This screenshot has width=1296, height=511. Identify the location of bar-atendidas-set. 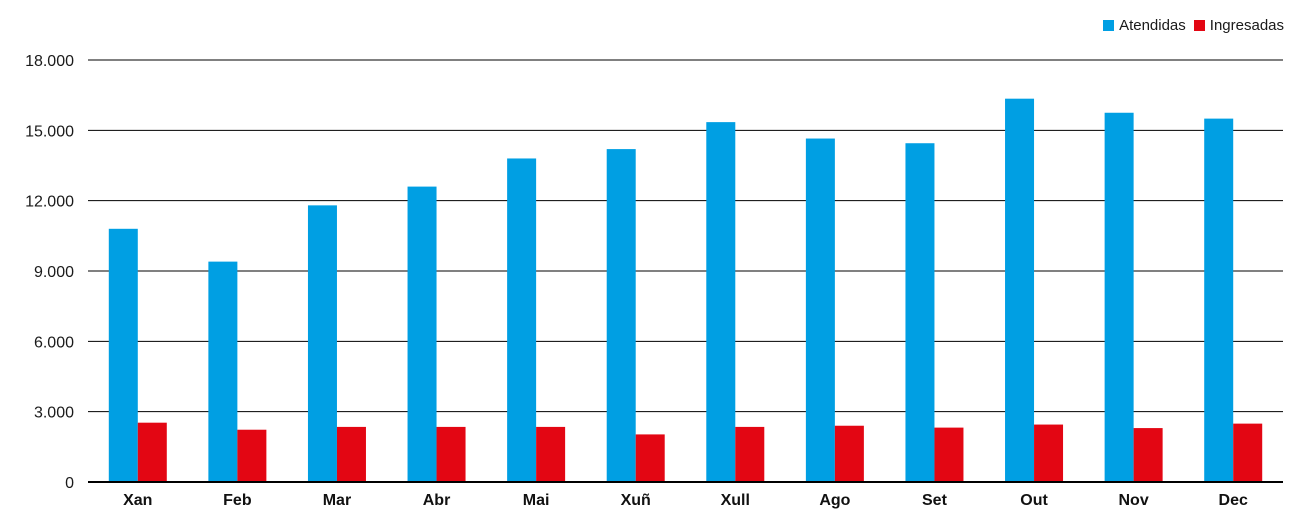
(920, 312).